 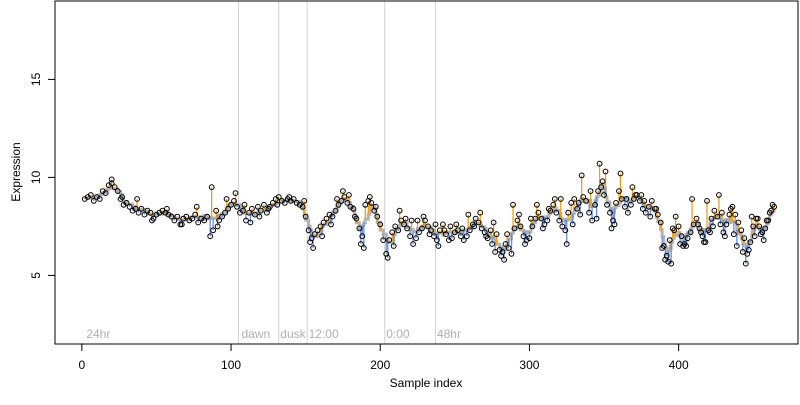 What do you see at coordinates (293, 334) in the screenshot?
I see `phase-label: dusk` at bounding box center [293, 334].